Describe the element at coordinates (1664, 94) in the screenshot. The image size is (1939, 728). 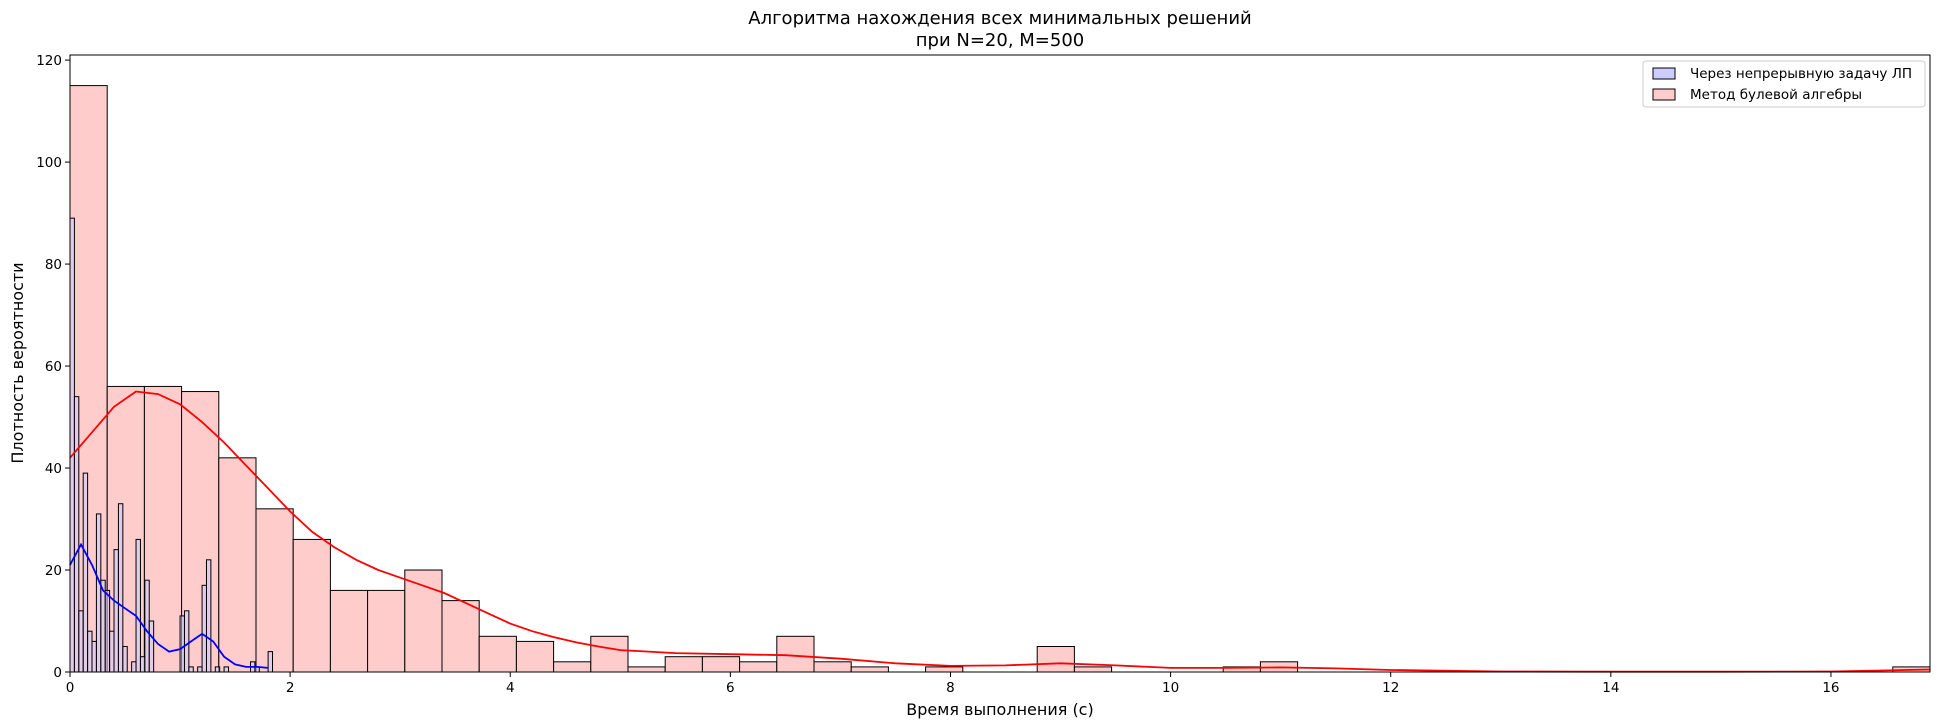
I see `legend-swatch-boolean-algebra` at that location.